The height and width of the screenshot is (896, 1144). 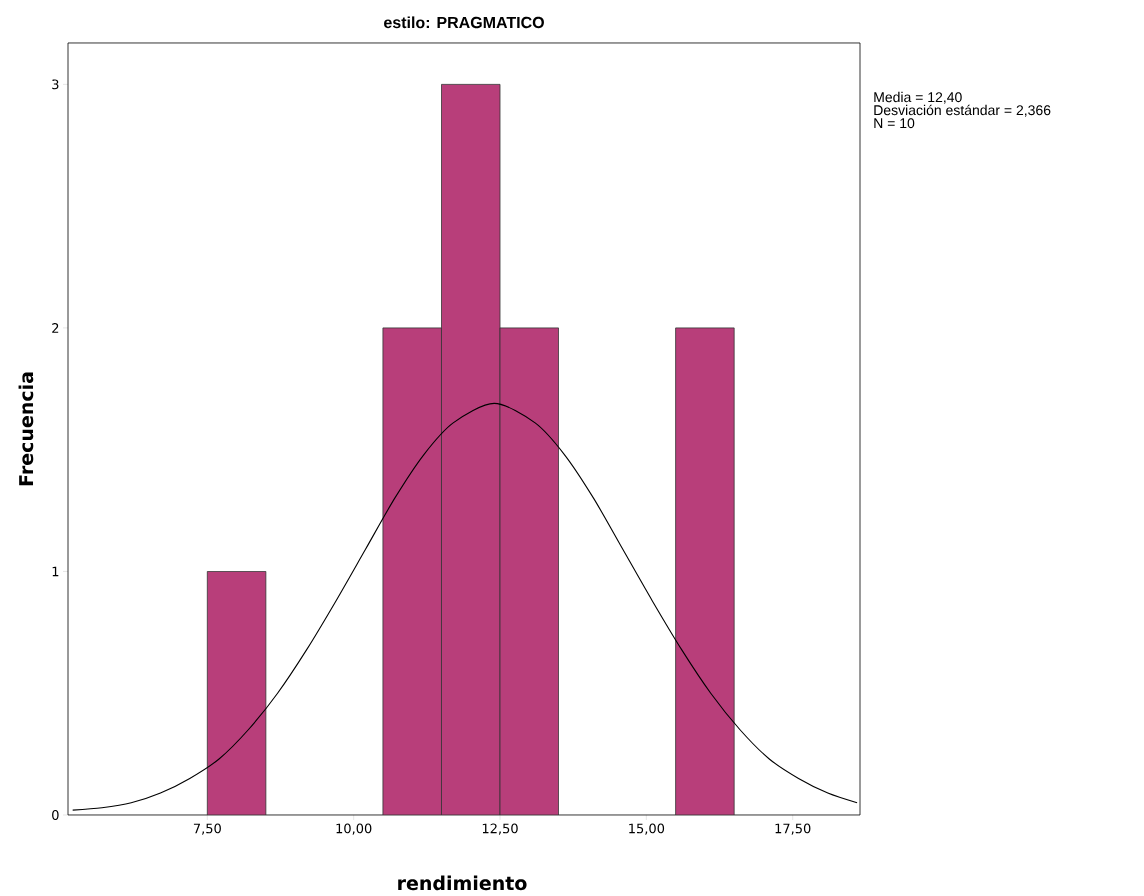 What do you see at coordinates (55, 815) in the screenshot?
I see `y-tick-label: 0` at bounding box center [55, 815].